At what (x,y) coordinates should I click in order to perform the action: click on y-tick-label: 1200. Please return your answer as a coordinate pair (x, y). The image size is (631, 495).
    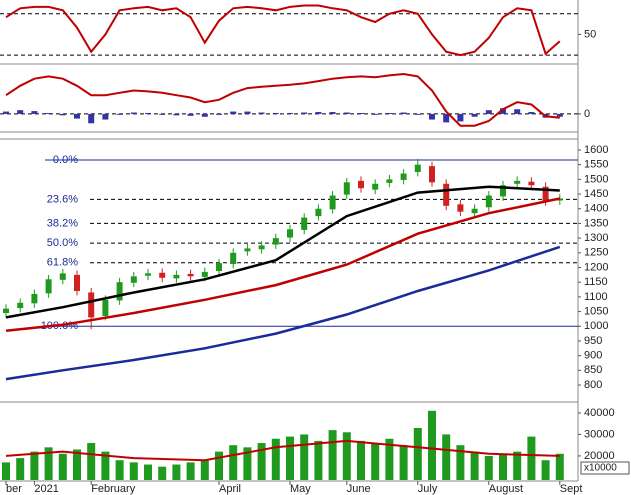
    Looking at the image, I should click on (596, 267).